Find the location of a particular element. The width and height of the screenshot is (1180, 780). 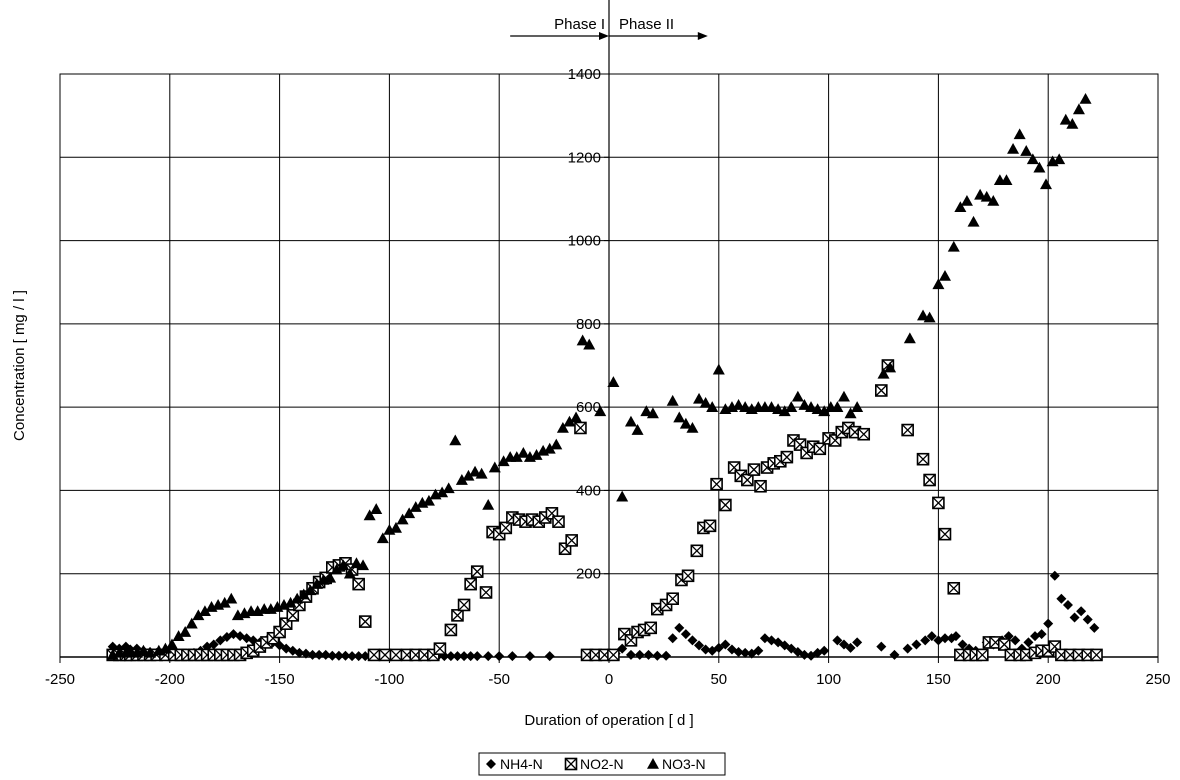

x-tick-label: -100 is located at coordinates (389, 679).